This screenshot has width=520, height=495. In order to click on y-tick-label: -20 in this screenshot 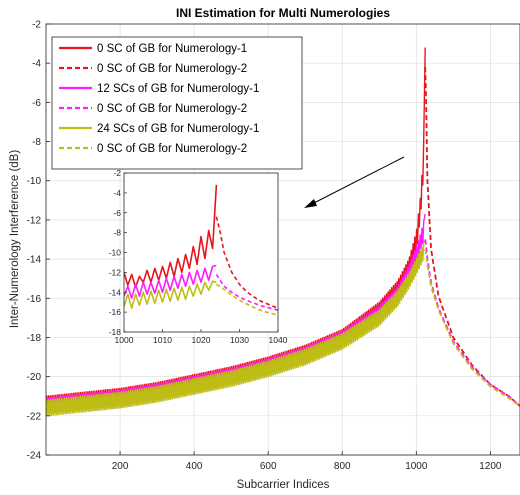, I will do `click(34, 377)`.